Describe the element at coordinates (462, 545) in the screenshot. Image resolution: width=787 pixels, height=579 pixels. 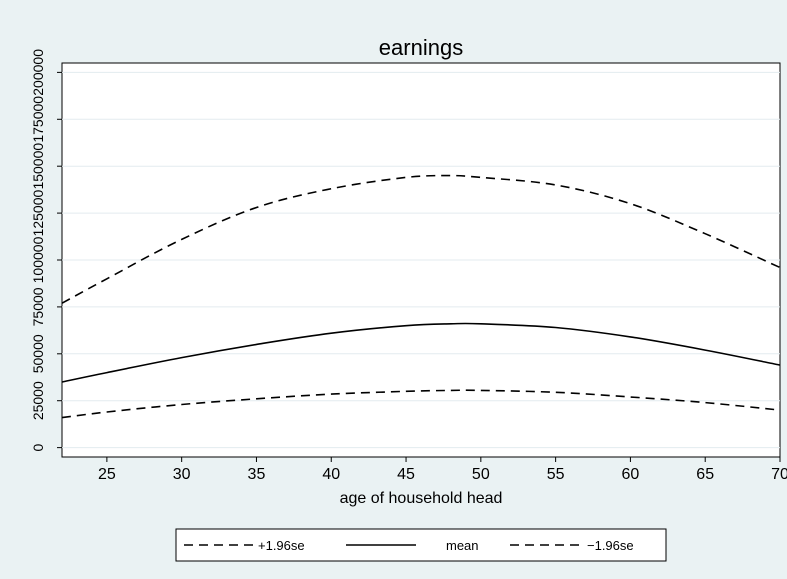
I see `legend-label-2: mean` at that location.